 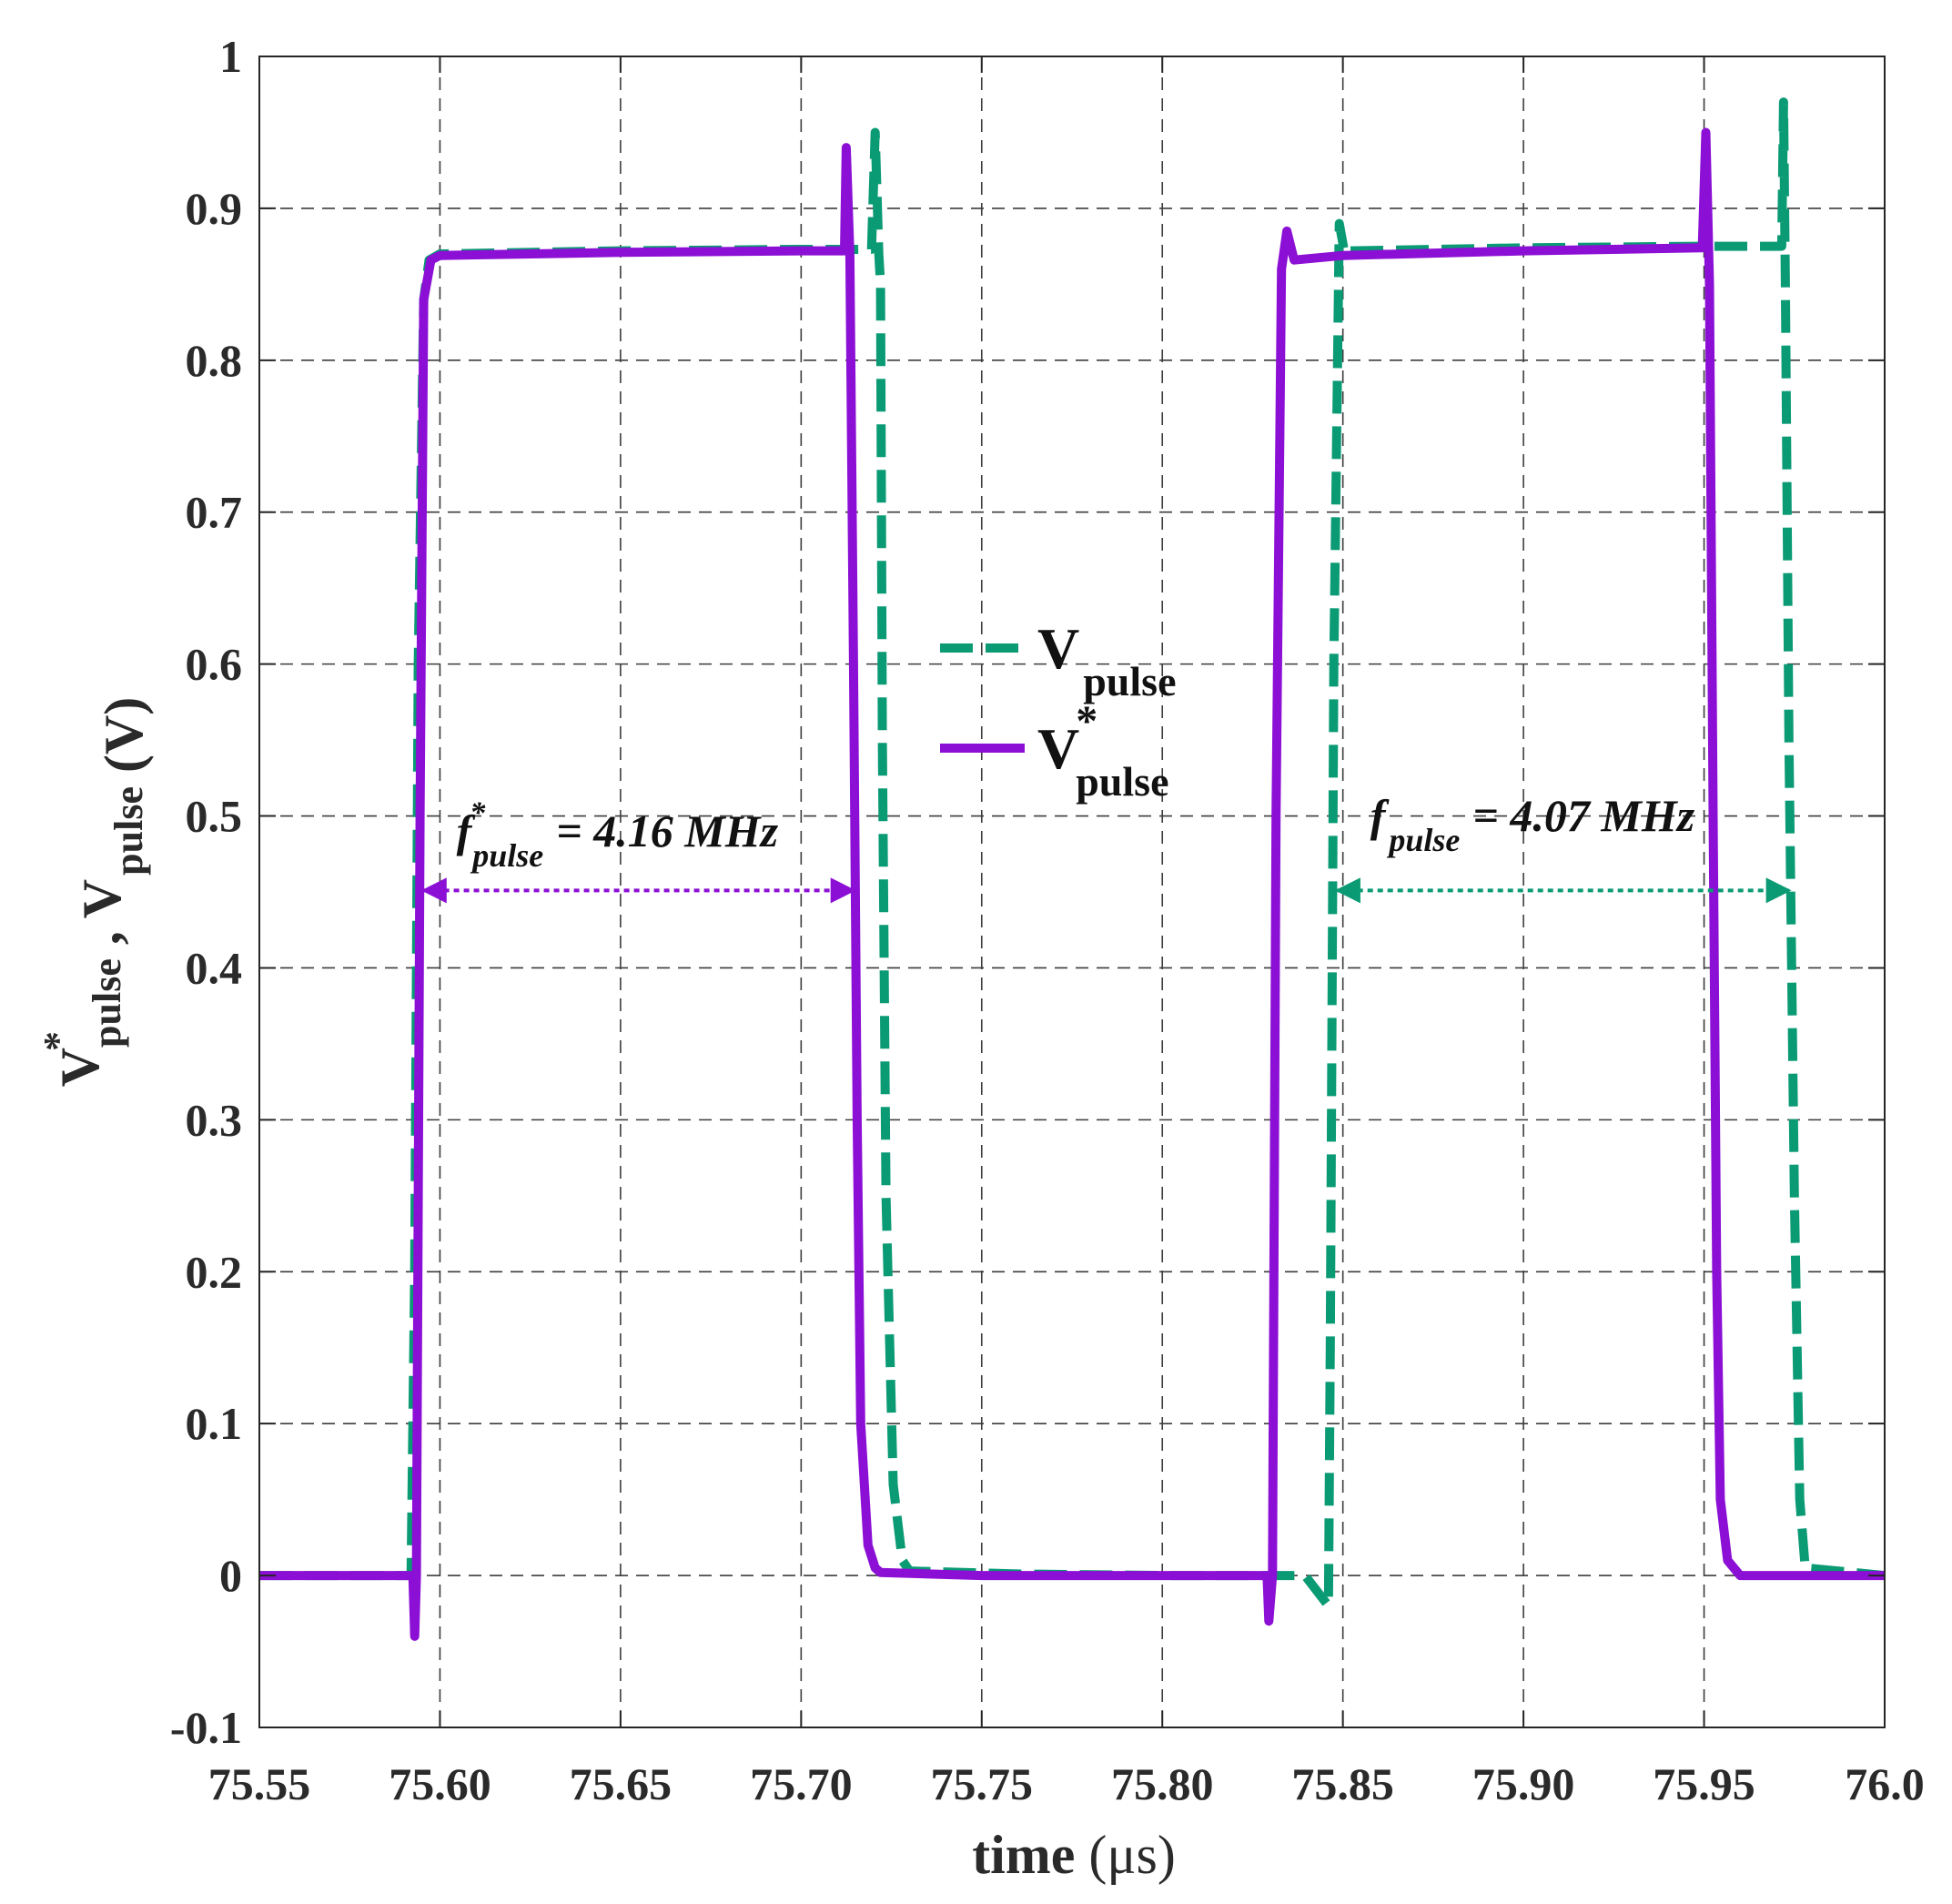 What do you see at coordinates (259, 1784) in the screenshot?
I see `x-tick-label: 75.55` at bounding box center [259, 1784].